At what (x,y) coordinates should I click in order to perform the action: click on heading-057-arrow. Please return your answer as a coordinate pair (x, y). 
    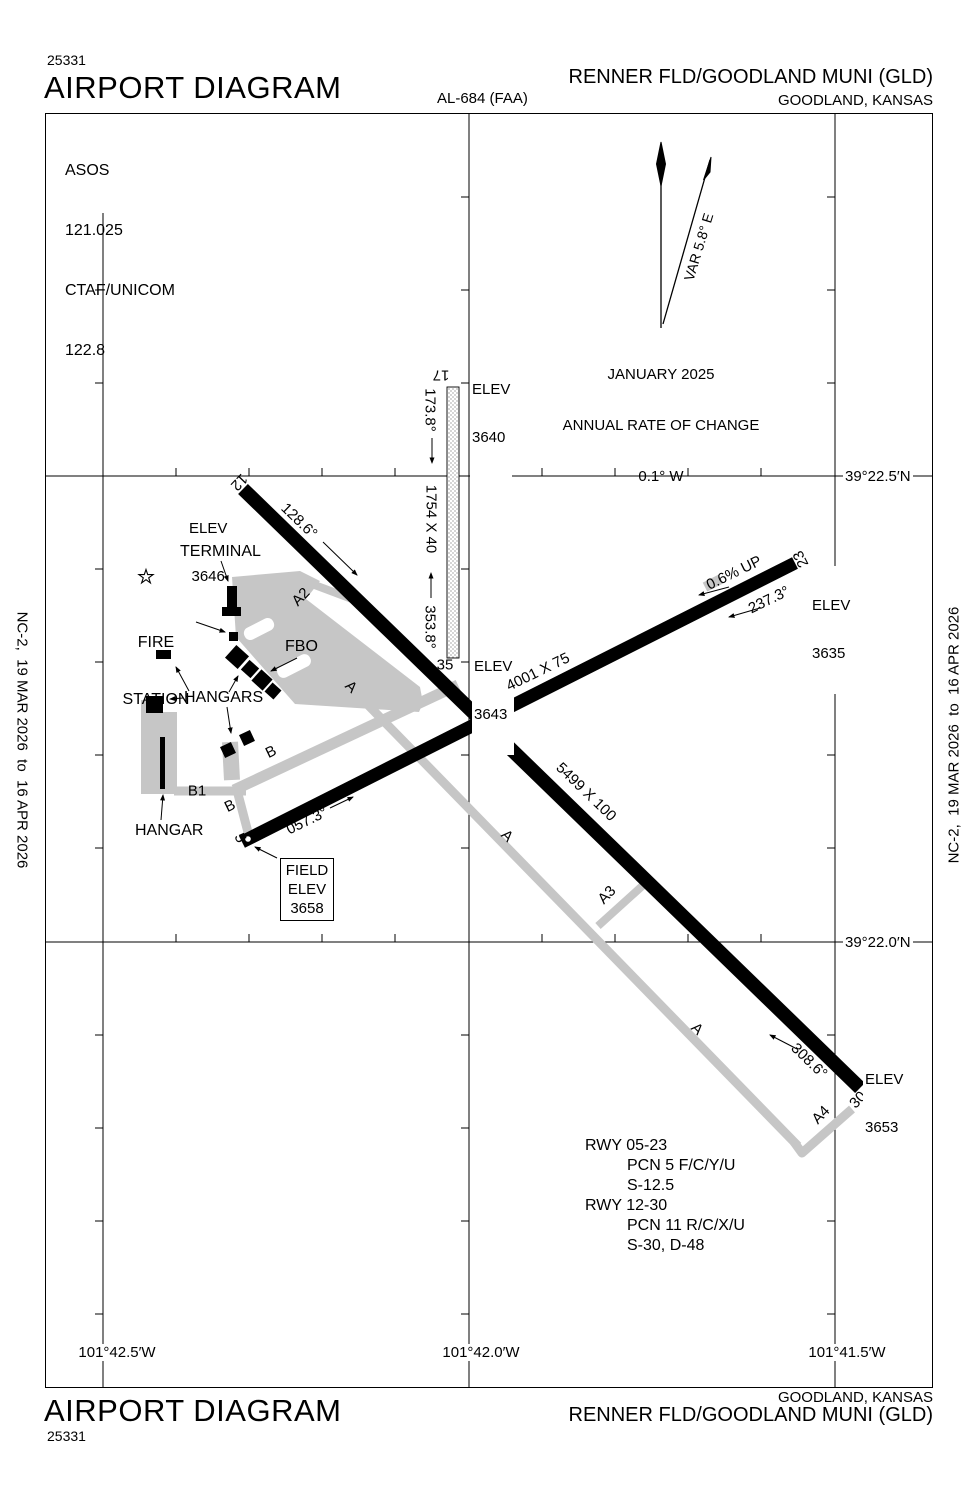
    Looking at the image, I should click on (341, 802).